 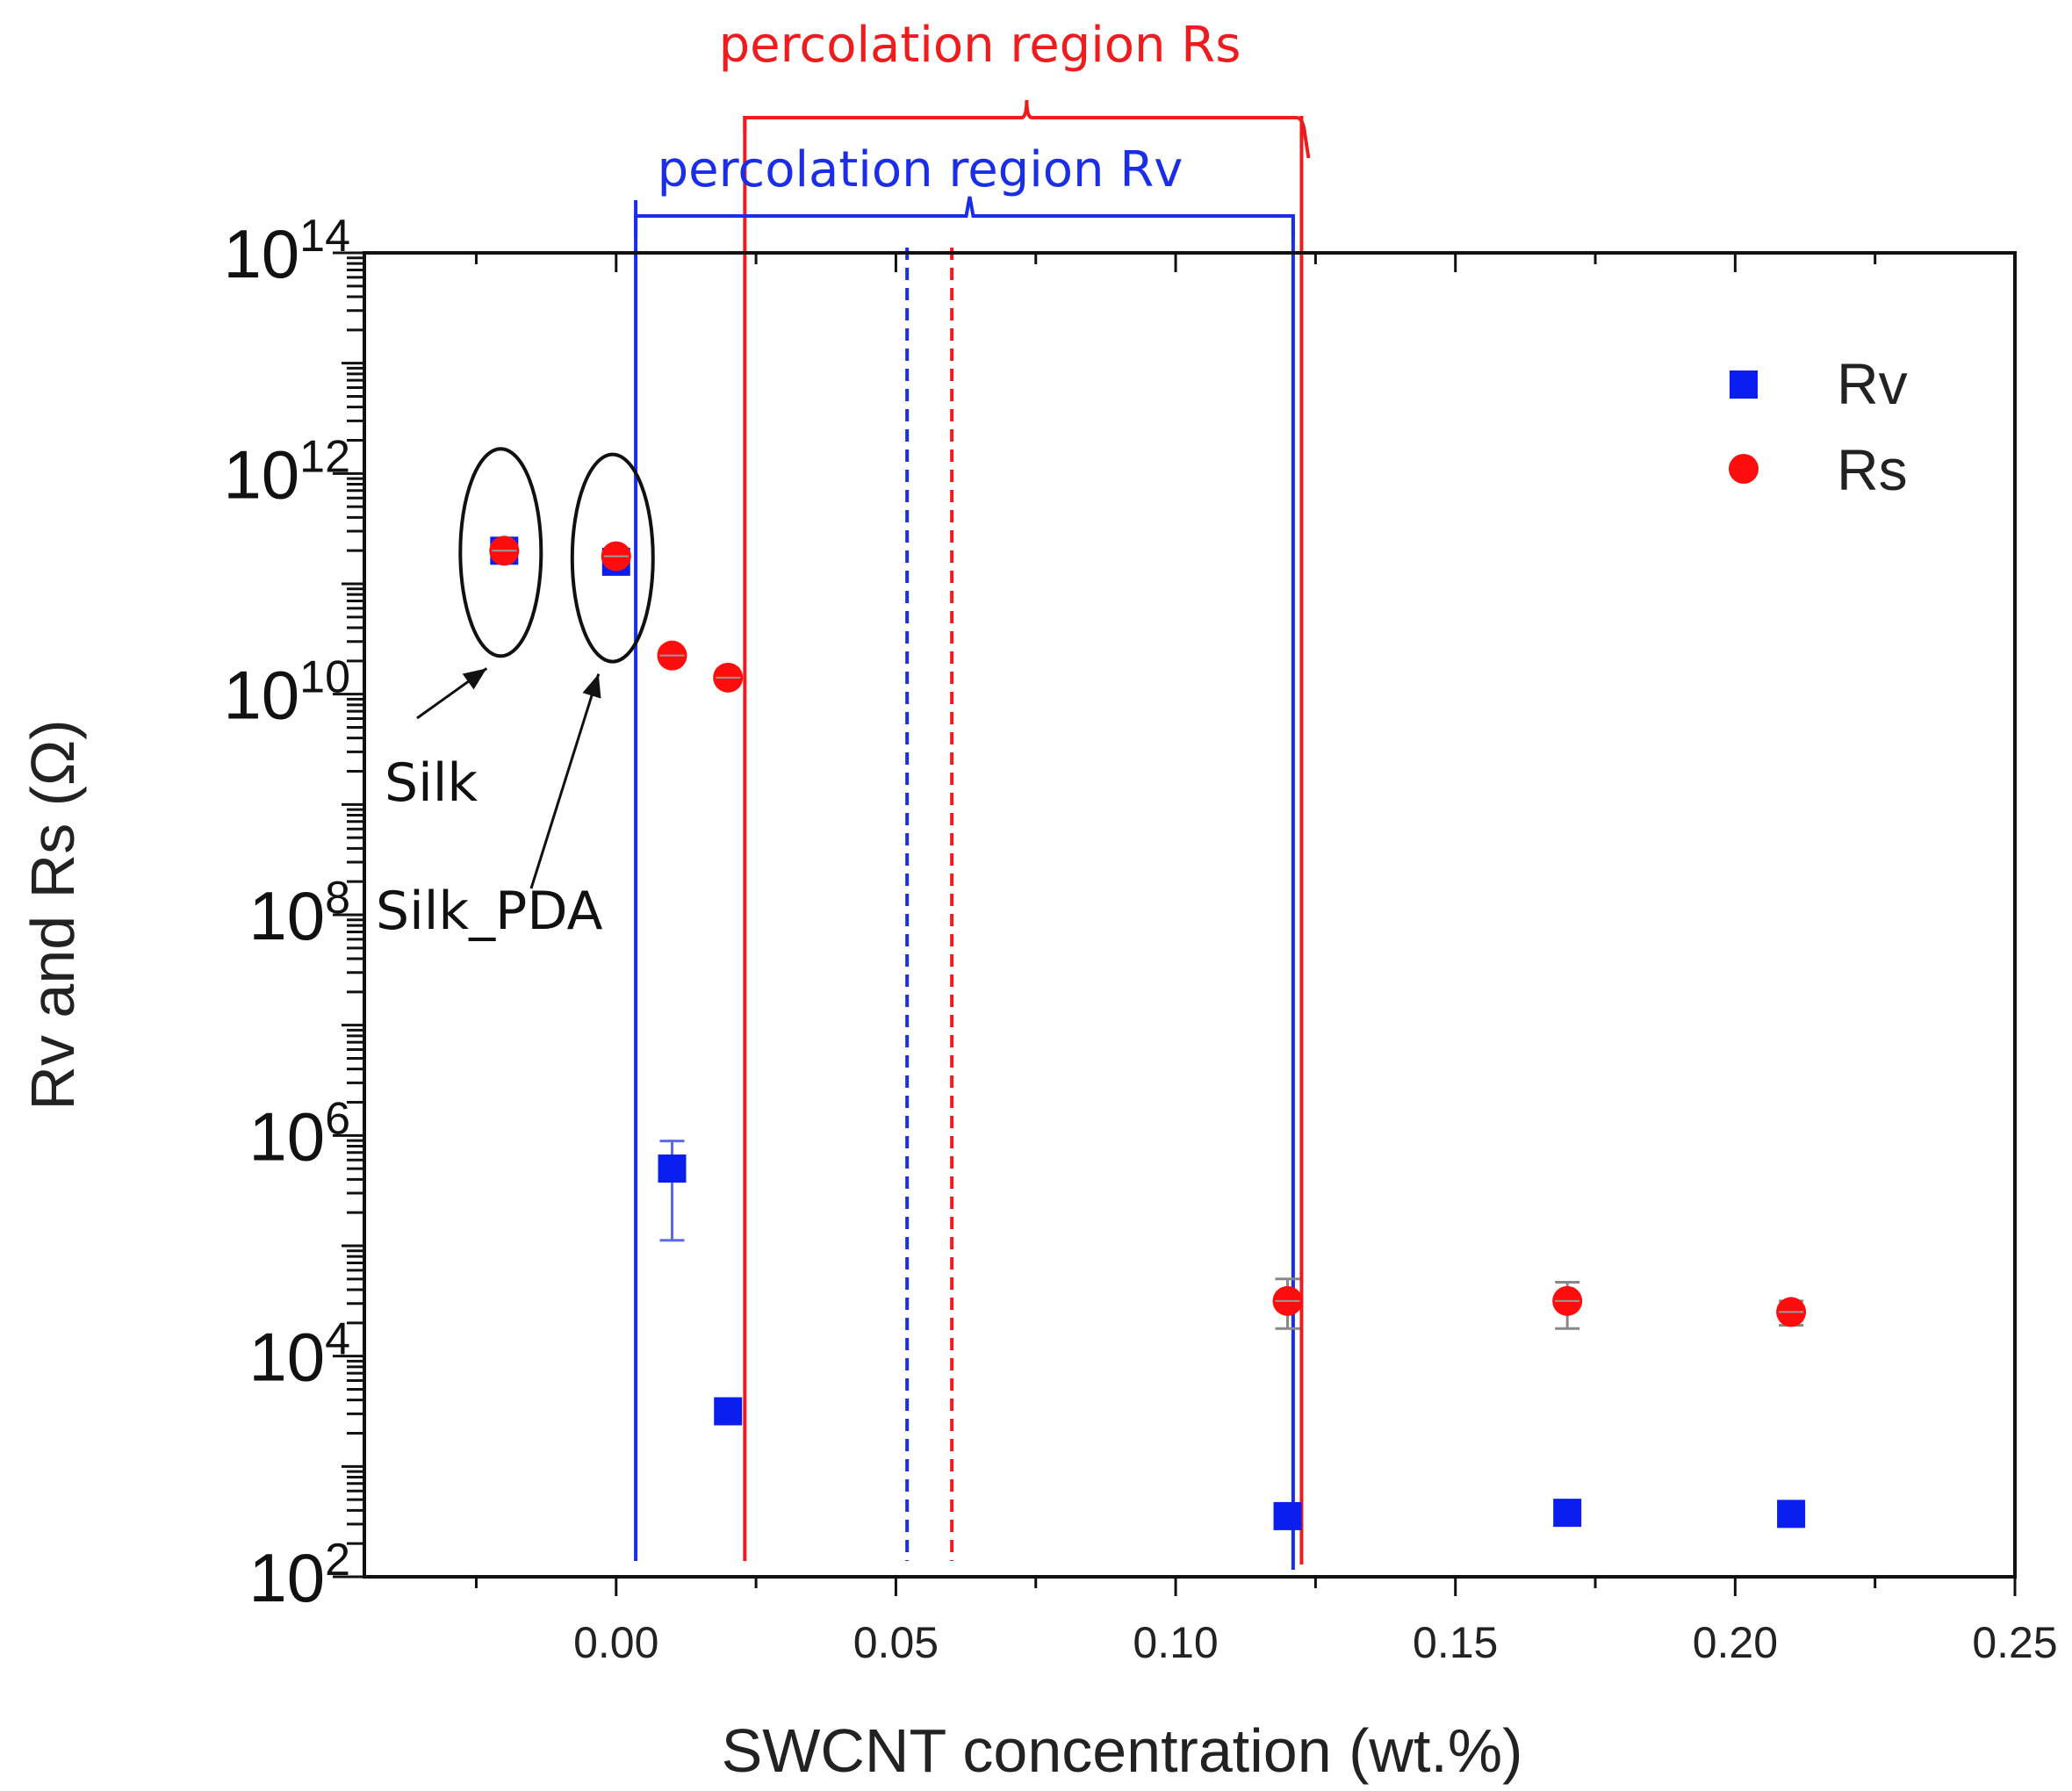 I want to click on x-tick-label: 0.05, so click(x=896, y=1642).